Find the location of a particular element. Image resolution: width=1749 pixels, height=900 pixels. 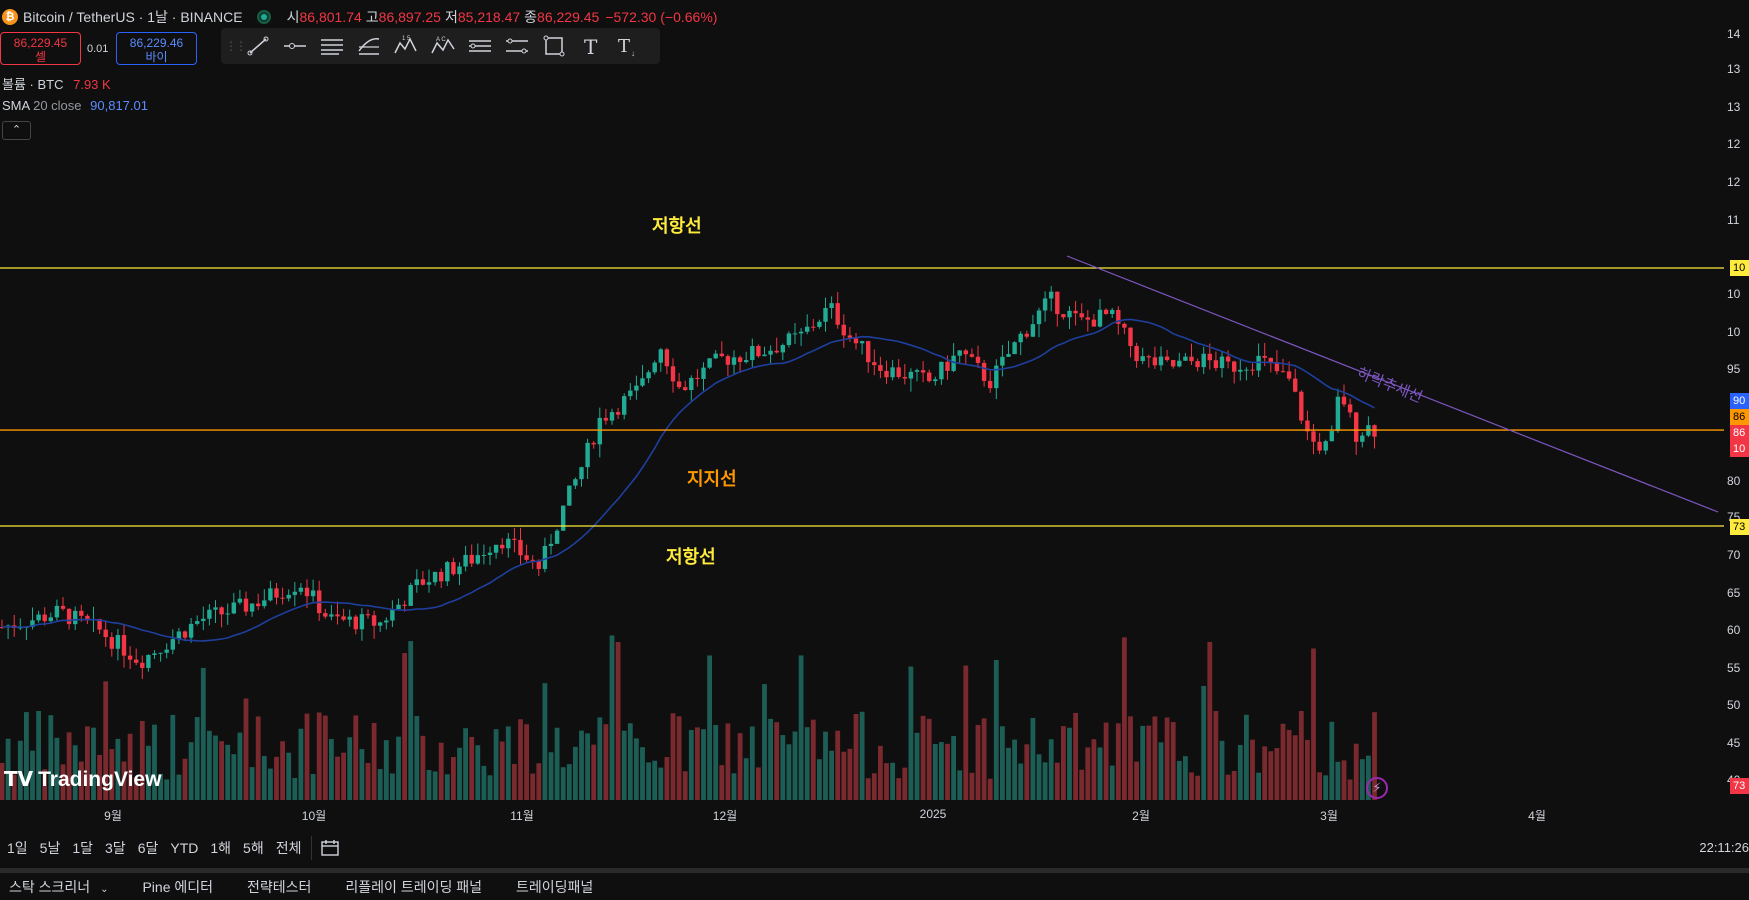

trend-line-icon is located at coordinates (257, 46).